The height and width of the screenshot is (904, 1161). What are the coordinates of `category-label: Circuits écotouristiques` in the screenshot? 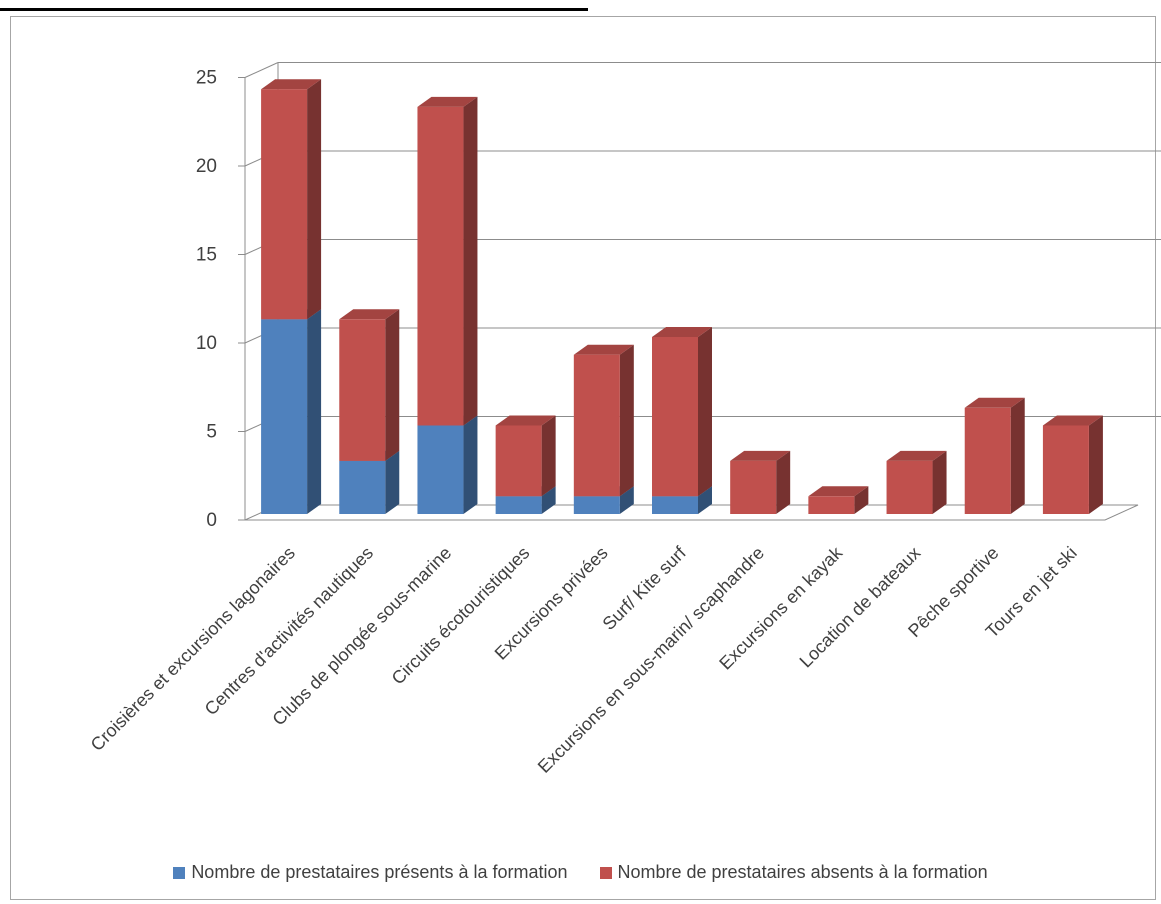 It's located at (461, 616).